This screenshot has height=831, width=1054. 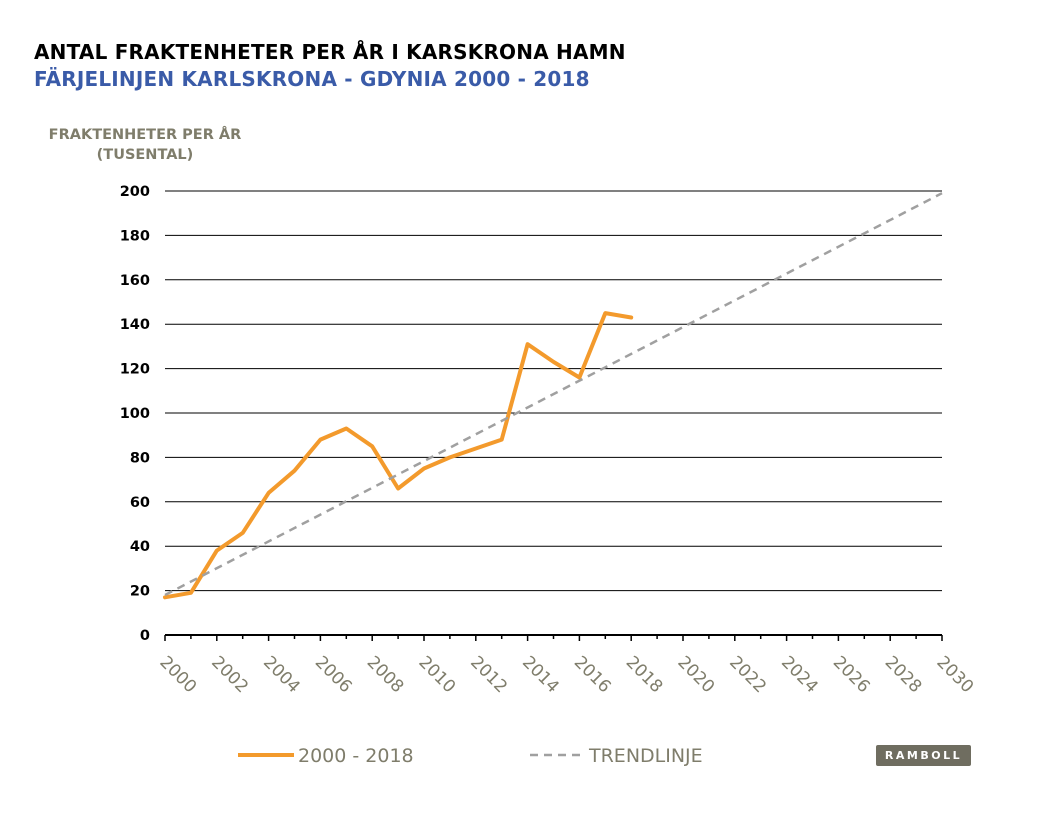 What do you see at coordinates (135, 325) in the screenshot?
I see `y-tick-label: 140` at bounding box center [135, 325].